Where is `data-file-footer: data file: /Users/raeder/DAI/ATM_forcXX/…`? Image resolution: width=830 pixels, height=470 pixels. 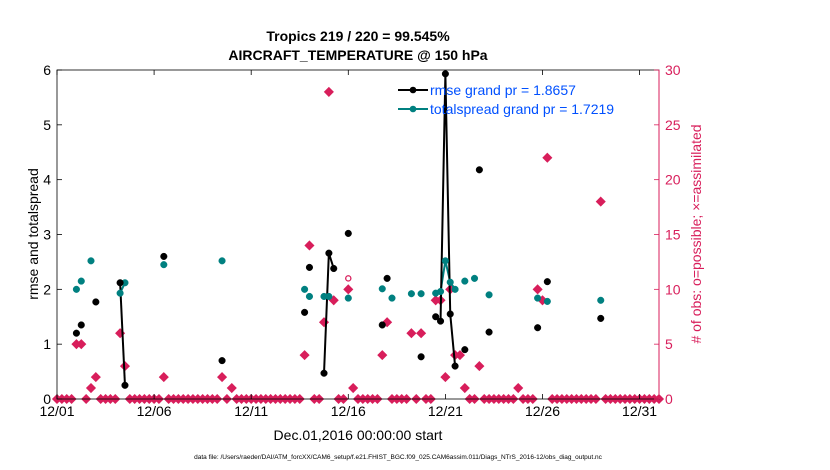 data-file-footer: data file: /Users/raeder/DAI/ATM_forcXX/… is located at coordinates (398, 457).